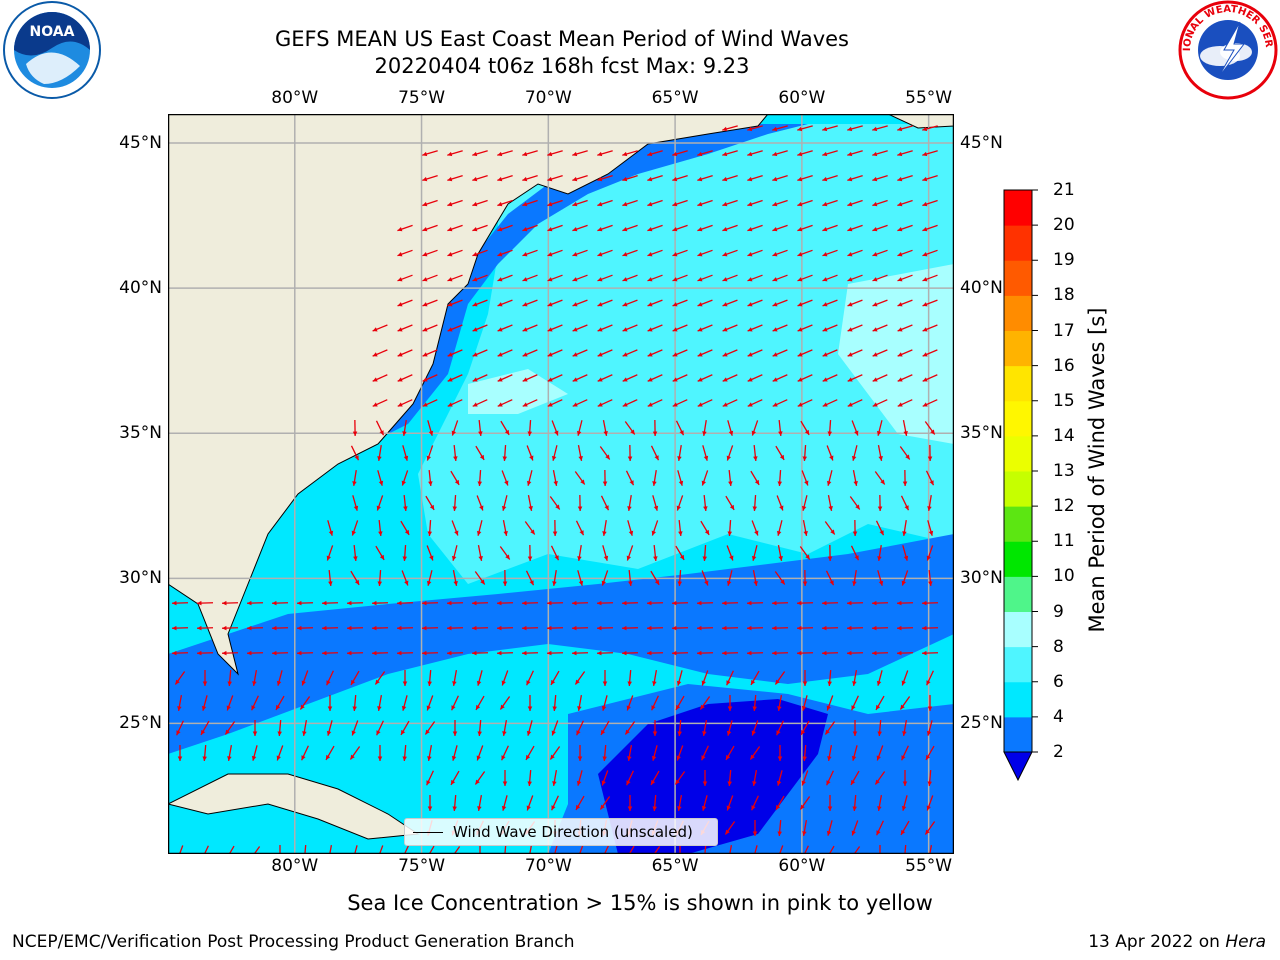  What do you see at coordinates (981, 578) in the screenshot?
I see `lat-tick-label-right: 30°N` at bounding box center [981, 578].